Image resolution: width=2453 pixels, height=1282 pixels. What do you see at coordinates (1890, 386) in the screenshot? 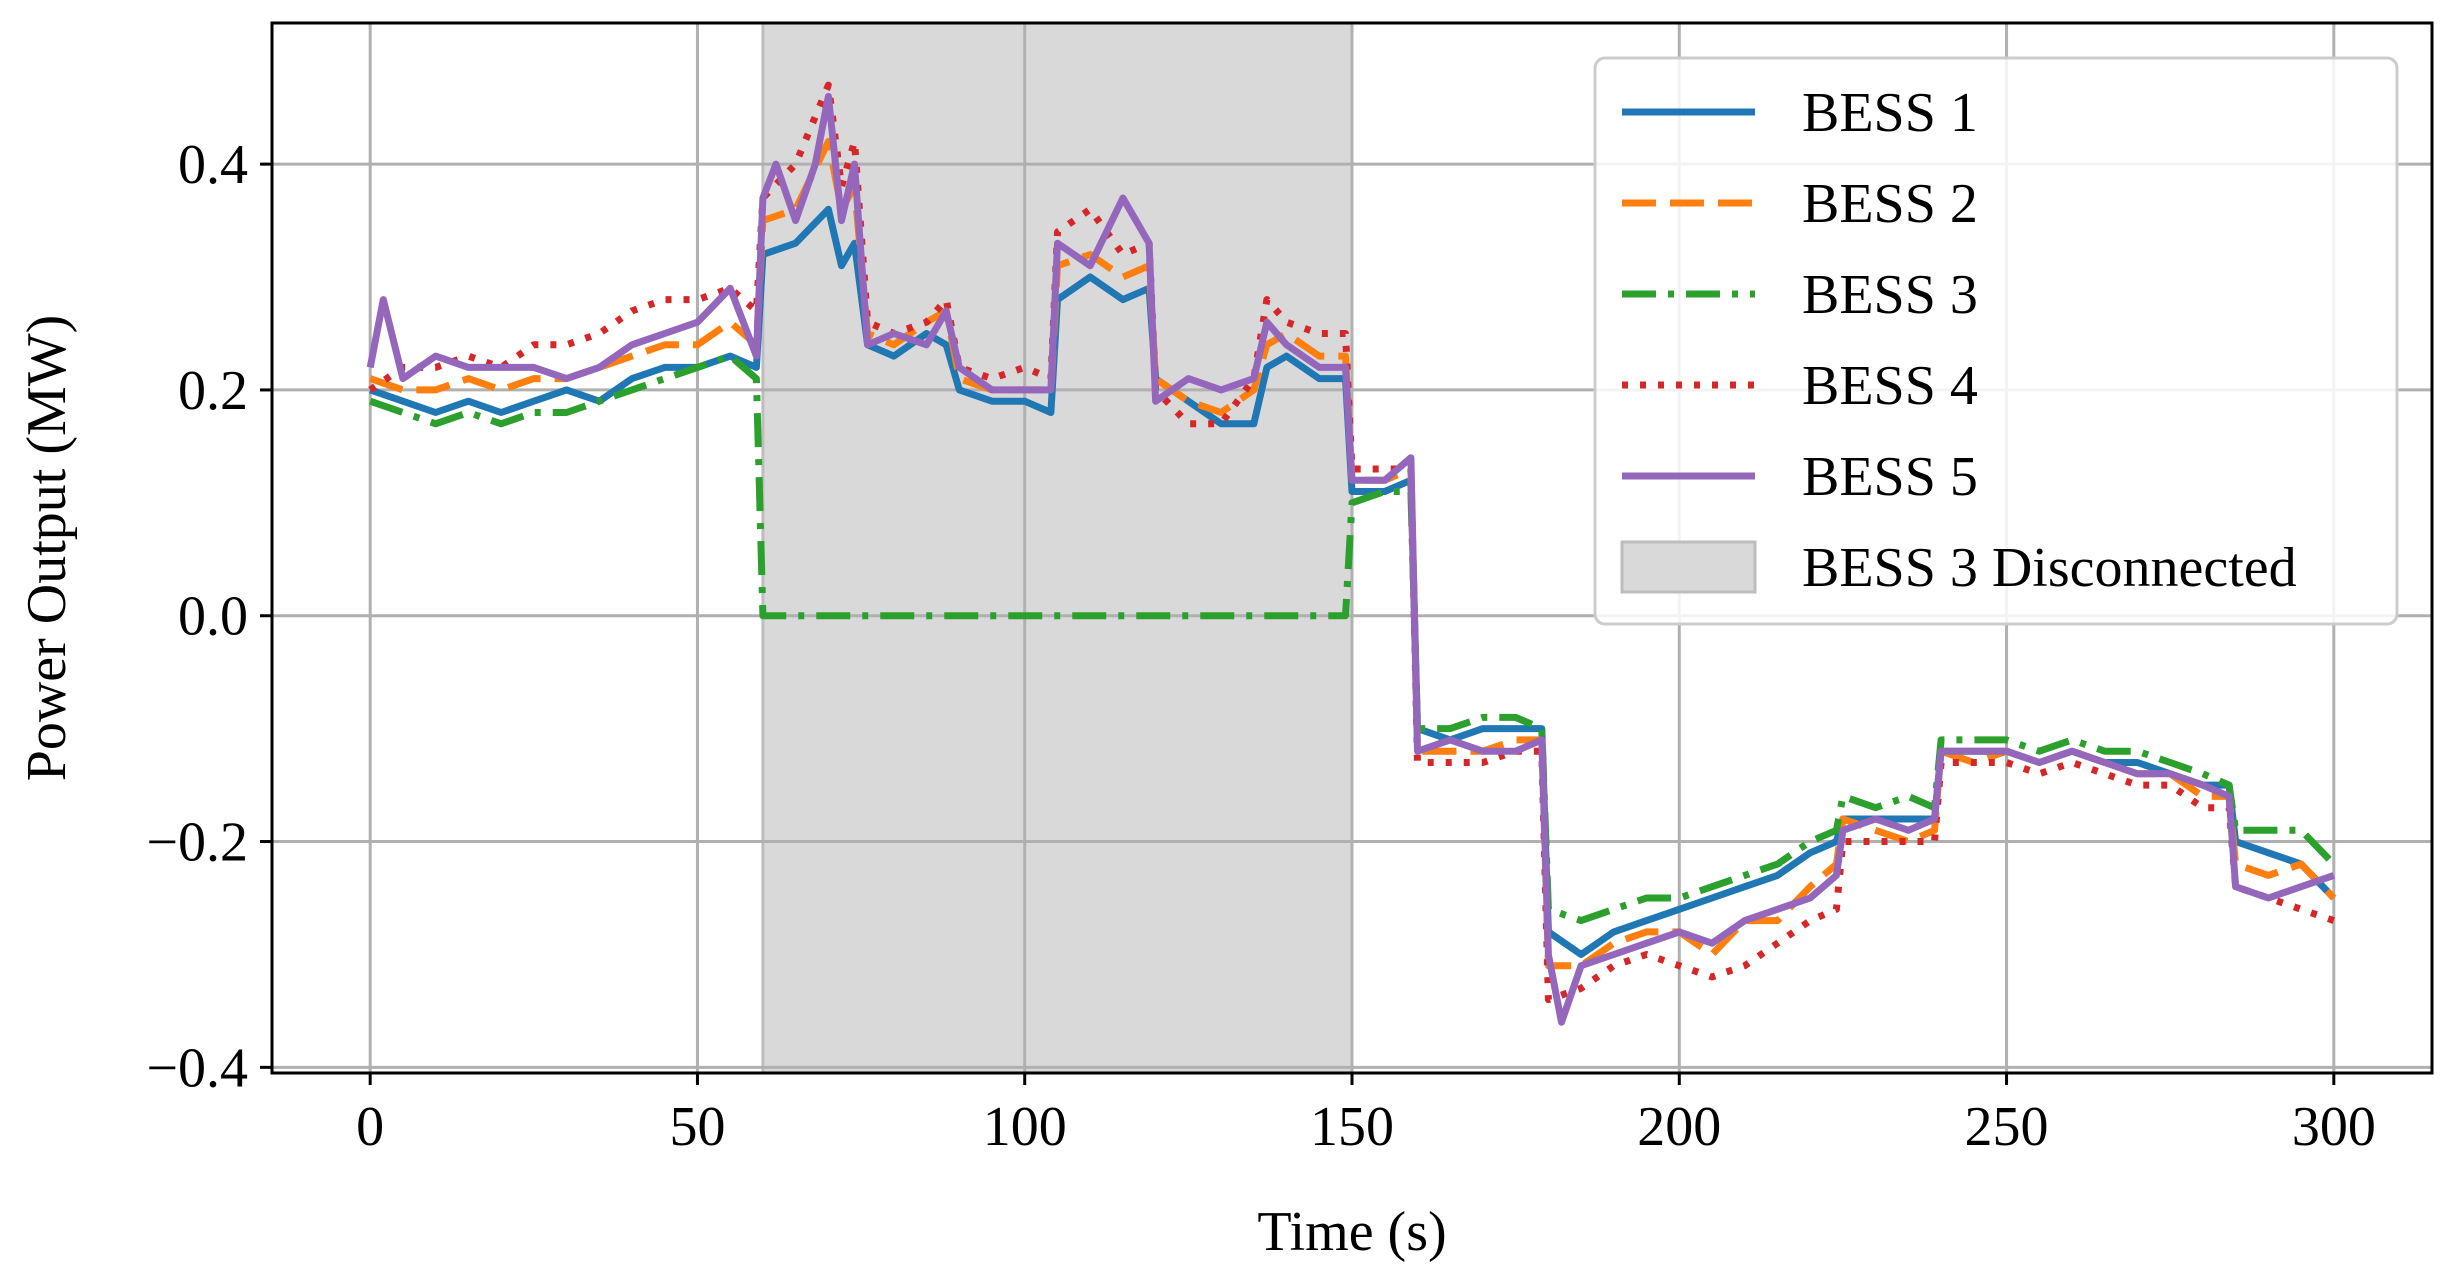
I see `legend-label-bess-4: BESS 4` at bounding box center [1890, 386].